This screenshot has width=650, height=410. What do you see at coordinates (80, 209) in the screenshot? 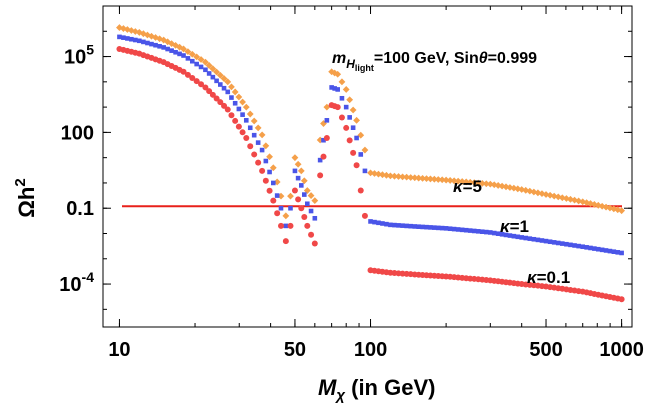
I see `y-tick-label-base: 0.1` at bounding box center [80, 209].